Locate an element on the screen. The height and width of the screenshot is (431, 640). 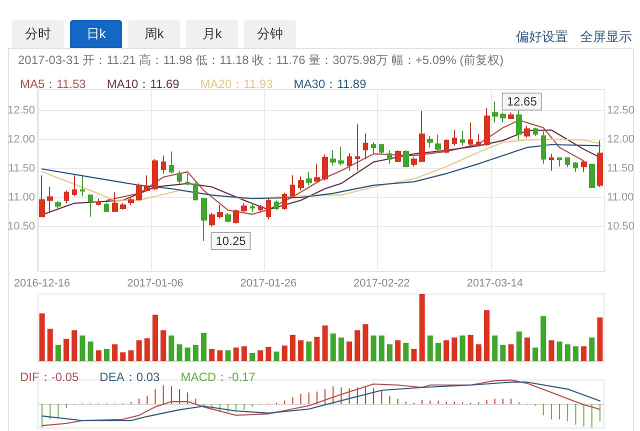
y2-tick-label: 11.00 is located at coordinates (620, 197).